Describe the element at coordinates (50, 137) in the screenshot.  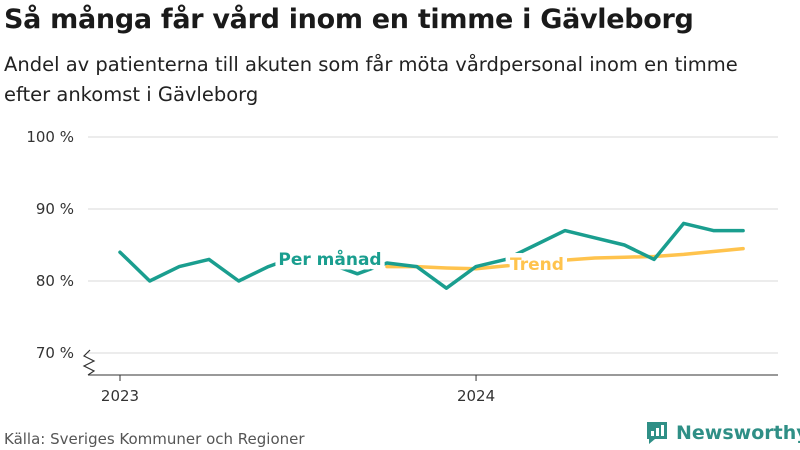
I see `y-tick-label: 100 %` at that location.